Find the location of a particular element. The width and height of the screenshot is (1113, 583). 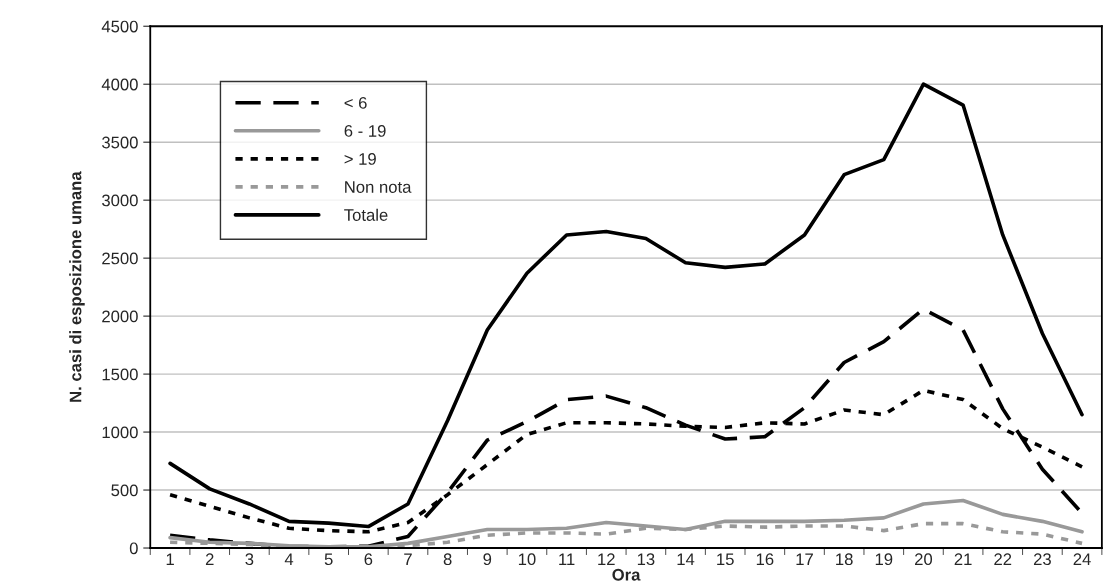

x-tick-label: 5 is located at coordinates (328, 559).